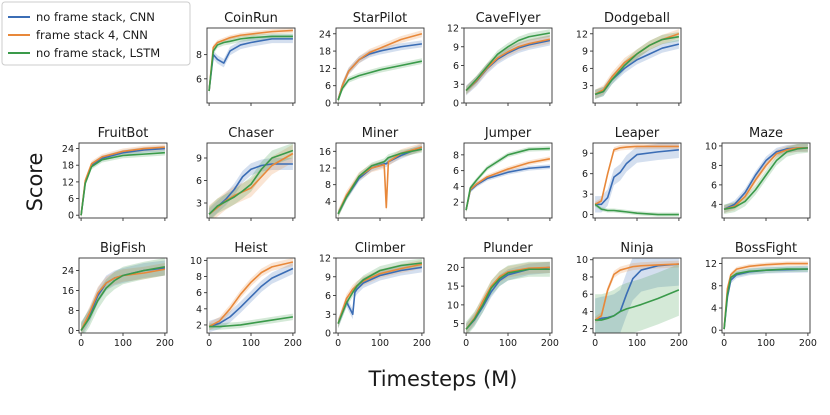  I want to click on panel-caveflyer: CaveFlyer 0 3 6 9 12, so click(500, 60).